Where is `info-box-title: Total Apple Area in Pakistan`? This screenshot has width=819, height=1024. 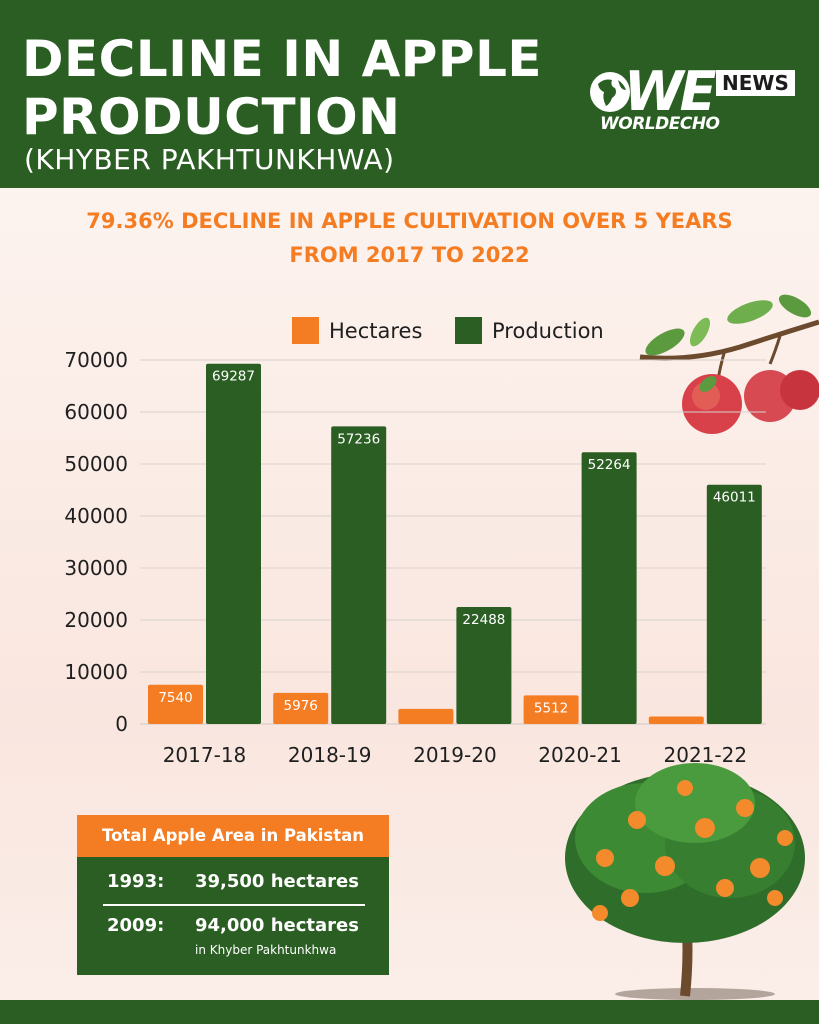
info-box-title: Total Apple Area in Pakistan is located at coordinates (233, 836).